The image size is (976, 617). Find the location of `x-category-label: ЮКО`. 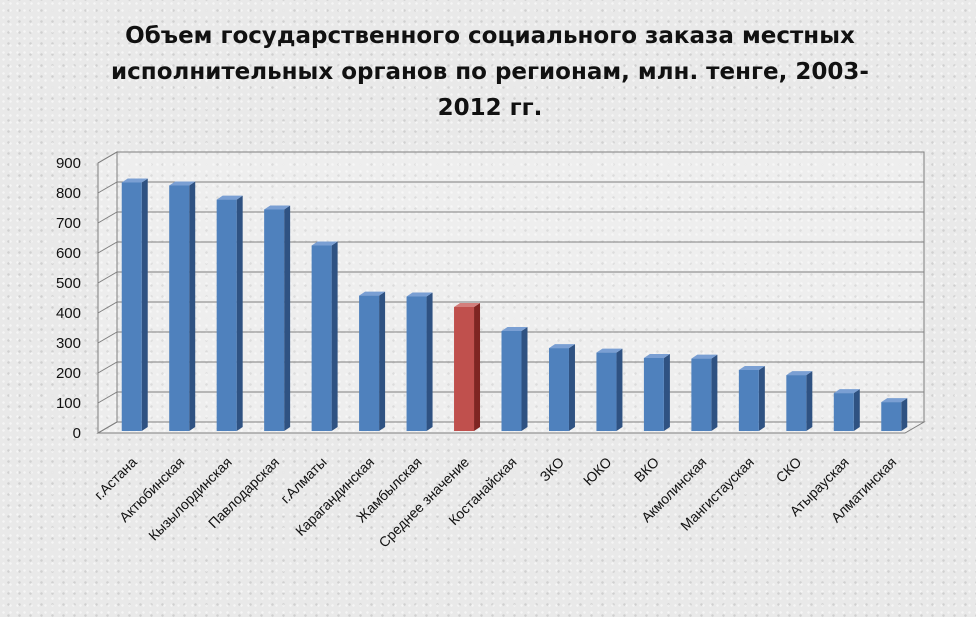

x-category-label: ЮКО is located at coordinates (597, 471).